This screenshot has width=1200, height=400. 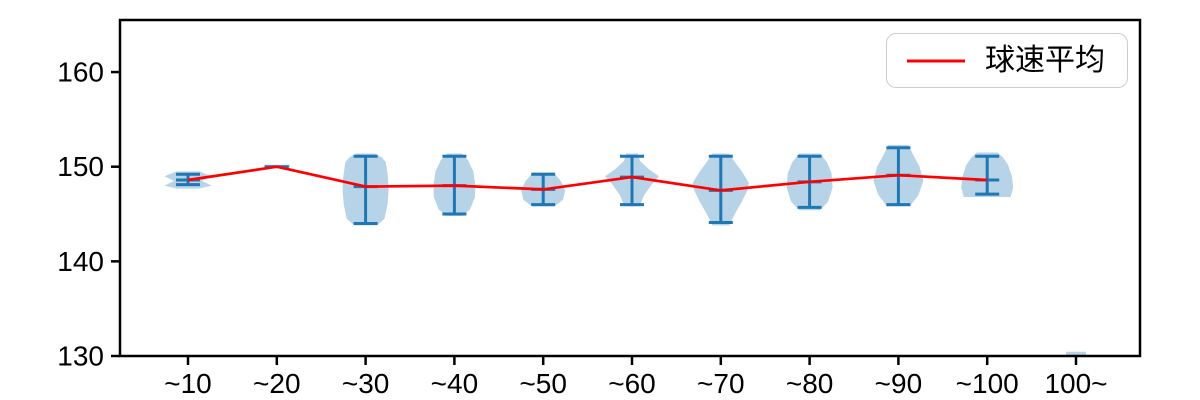 What do you see at coordinates (587, 178) in the screenshot?
I see `mean-line-series` at bounding box center [587, 178].